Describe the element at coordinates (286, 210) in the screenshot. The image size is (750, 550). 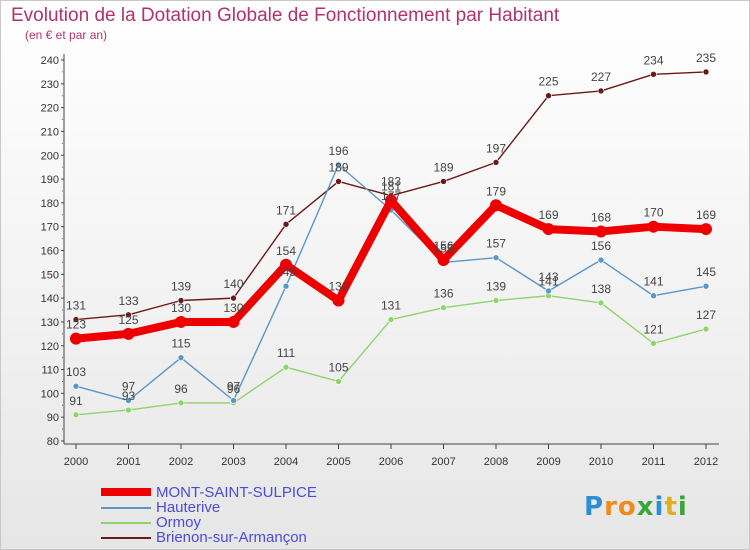
I see `data-label: 171` at that location.